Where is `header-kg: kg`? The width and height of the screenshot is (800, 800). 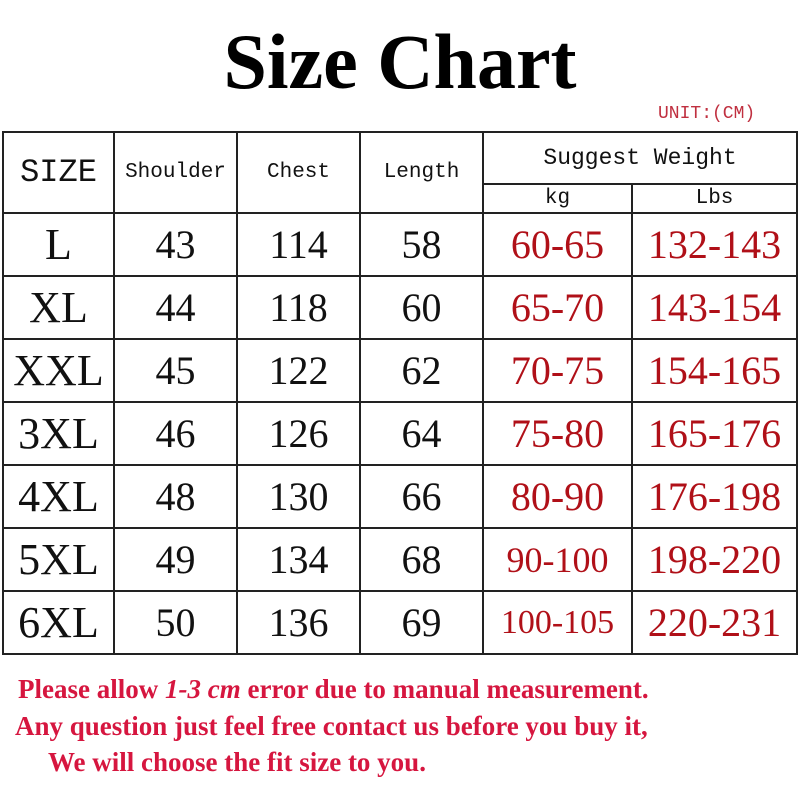
header-kg: kg is located at coordinates (557, 198).